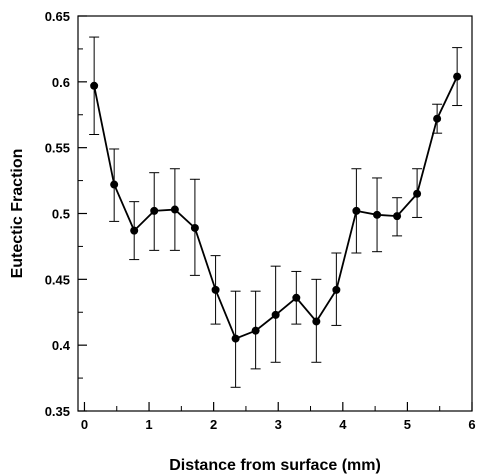 This screenshot has width=483, height=475. I want to click on y-tick-label: 0.5, so click(61, 214).